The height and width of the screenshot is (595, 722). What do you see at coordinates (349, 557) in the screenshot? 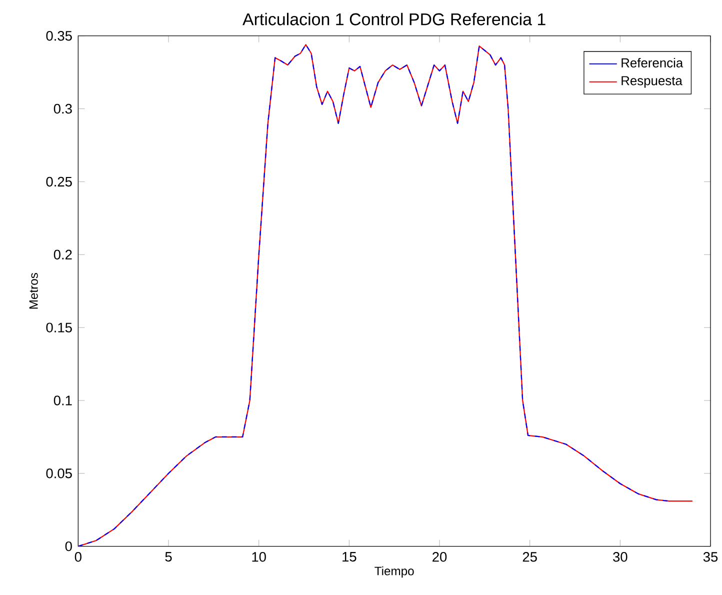
I see `x-tick-label: 15` at bounding box center [349, 557].